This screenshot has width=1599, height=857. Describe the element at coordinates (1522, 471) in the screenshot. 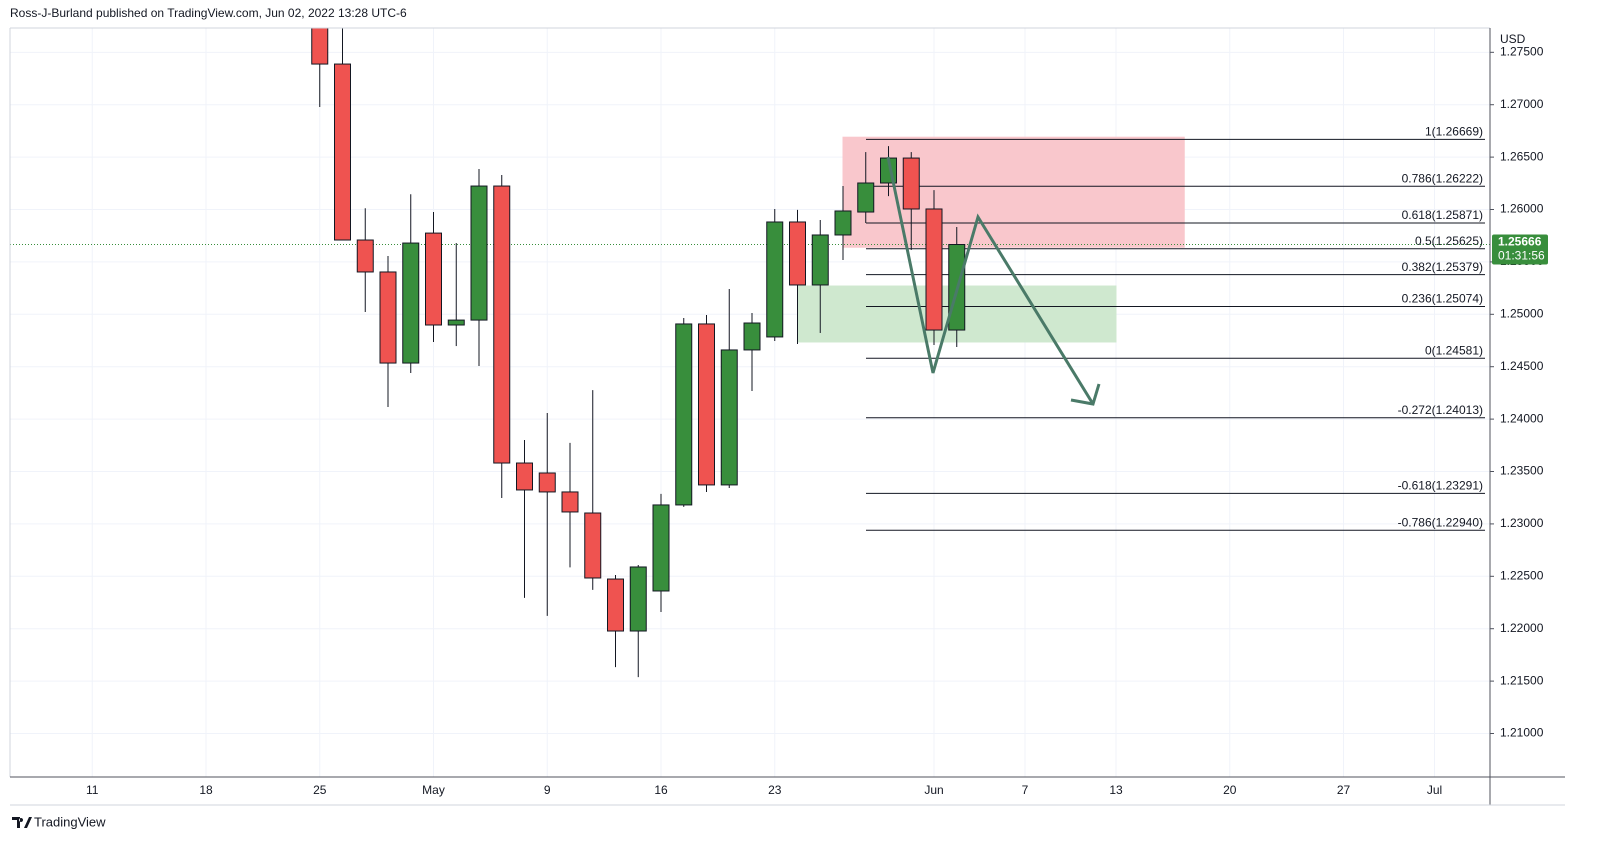

I see `y-tick-label: 1.23500` at that location.